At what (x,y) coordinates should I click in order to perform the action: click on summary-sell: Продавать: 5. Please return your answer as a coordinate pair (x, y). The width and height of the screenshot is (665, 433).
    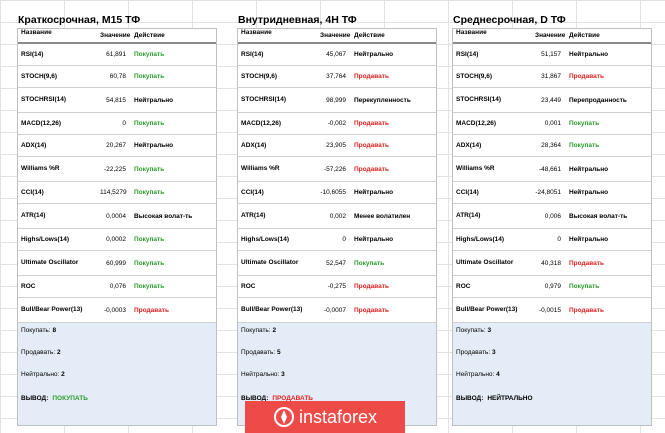
    Looking at the image, I should click on (261, 352).